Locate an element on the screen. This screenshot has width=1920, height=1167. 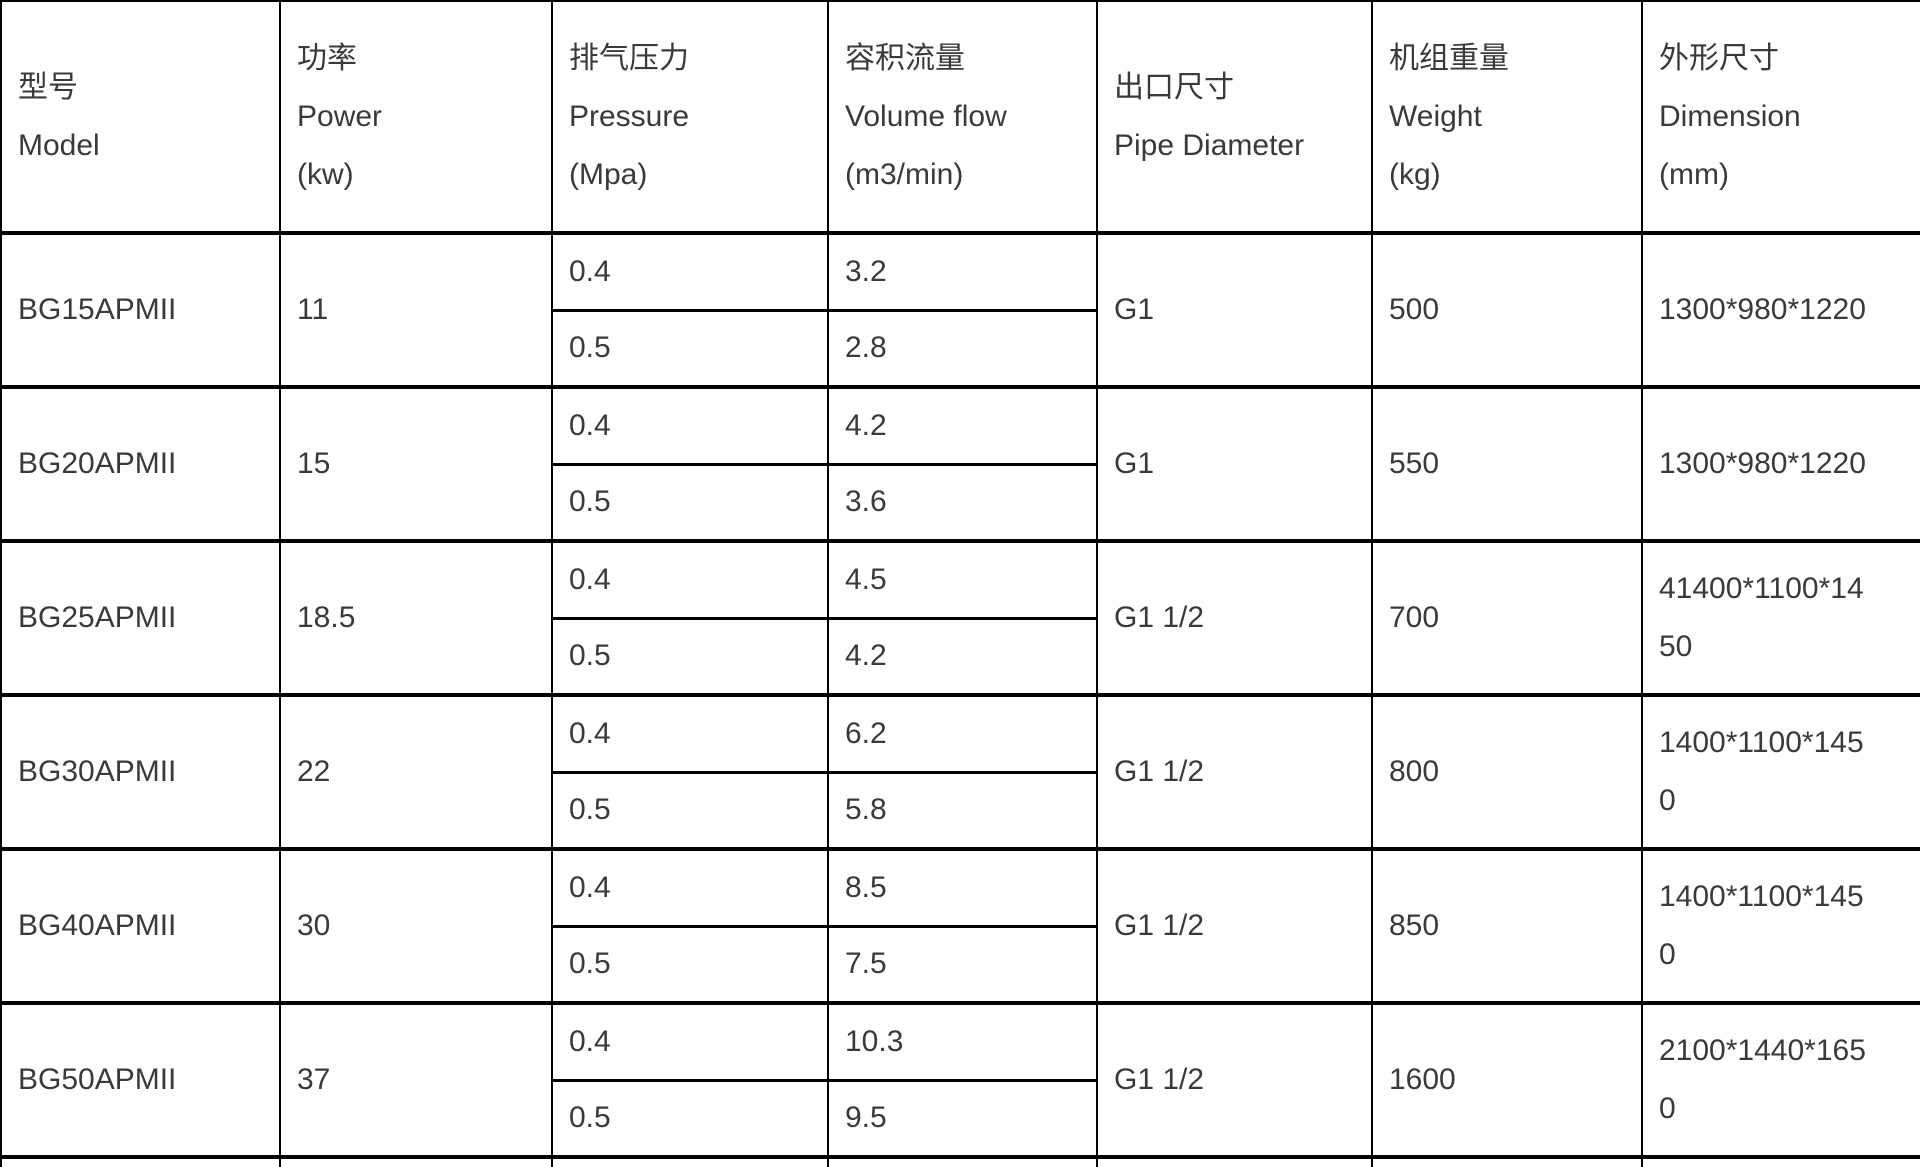
header-model-en: Model is located at coordinates (59, 145).